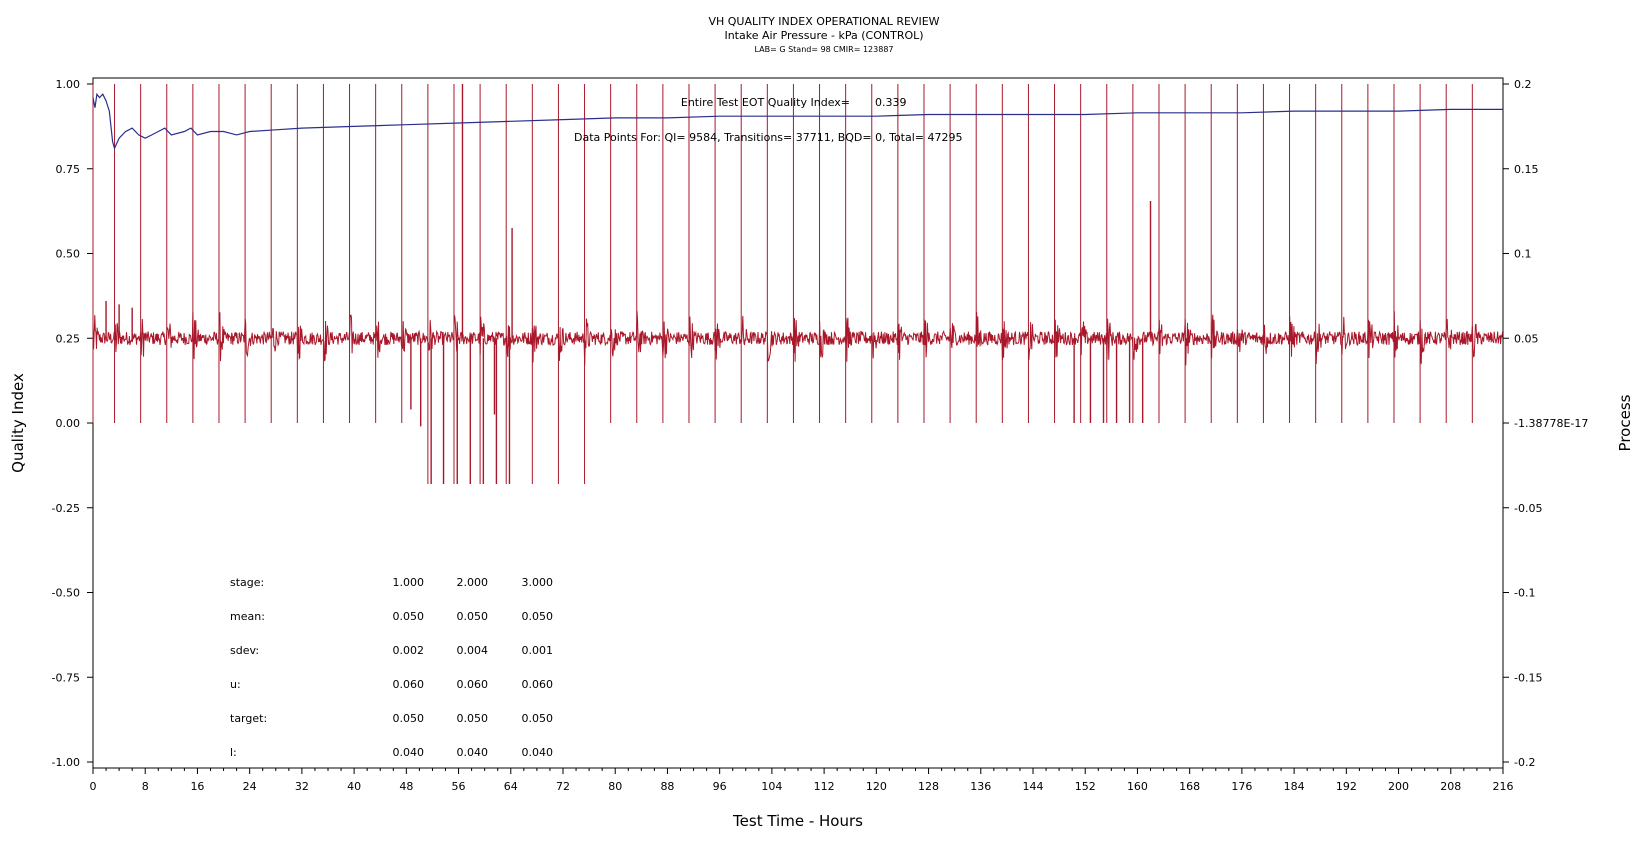 Image resolution: width=1648 pixels, height=845 pixels. I want to click on x-tick-label: 32, so click(302, 786).